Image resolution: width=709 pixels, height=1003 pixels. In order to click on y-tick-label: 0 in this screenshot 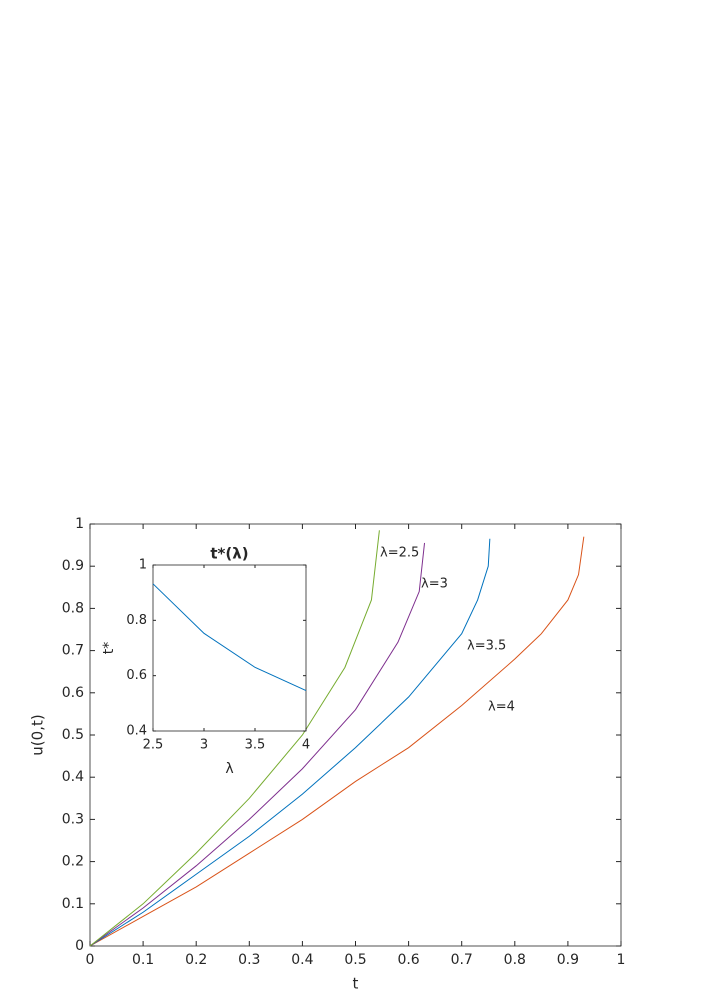, I will do `click(79, 946)`.